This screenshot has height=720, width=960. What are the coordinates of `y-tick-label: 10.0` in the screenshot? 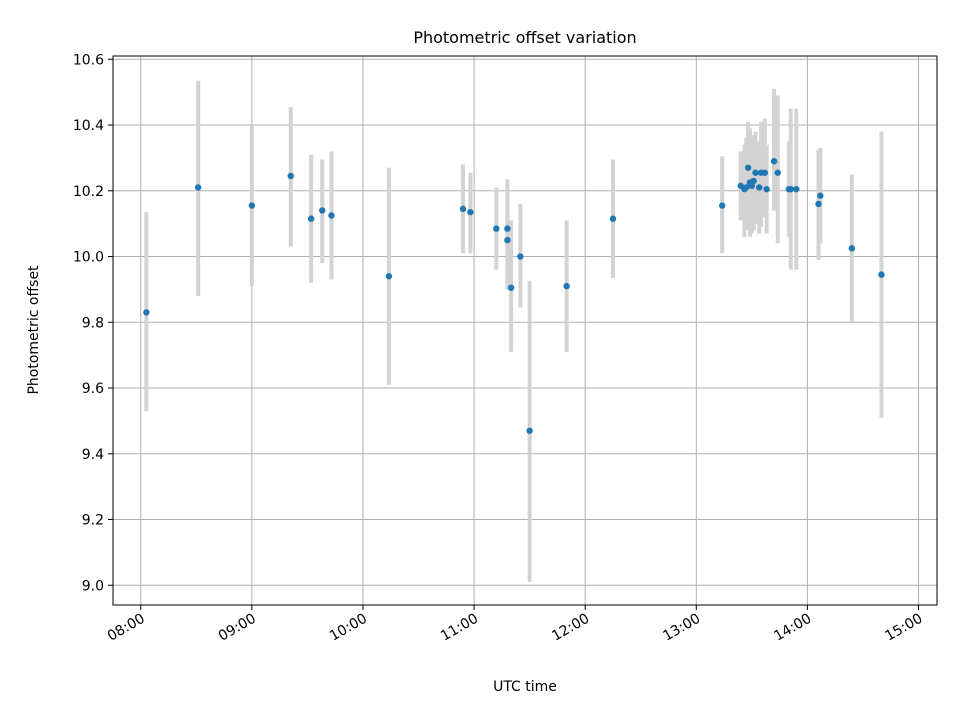 It's located at (88, 258).